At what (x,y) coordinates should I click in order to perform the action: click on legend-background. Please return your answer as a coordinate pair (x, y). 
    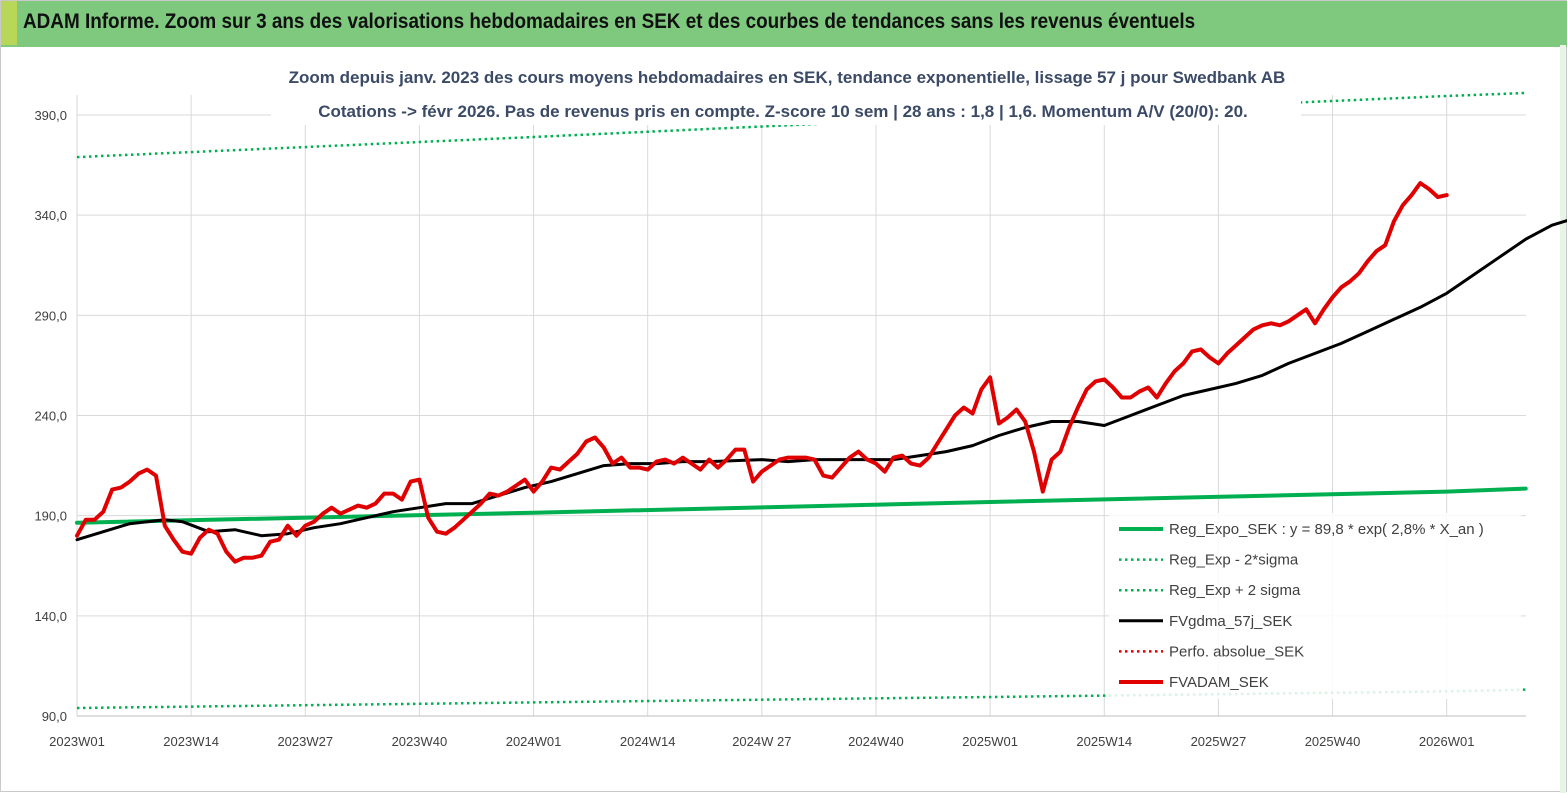
    Looking at the image, I should click on (1315, 606).